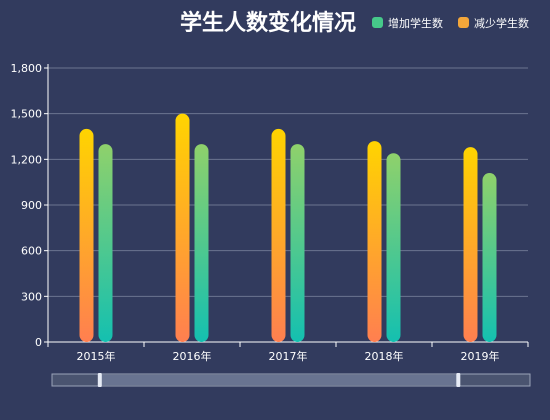 This screenshot has width=550, height=420. Describe the element at coordinates (31, 205) in the screenshot. I see `y-tick-label: 900` at that location.